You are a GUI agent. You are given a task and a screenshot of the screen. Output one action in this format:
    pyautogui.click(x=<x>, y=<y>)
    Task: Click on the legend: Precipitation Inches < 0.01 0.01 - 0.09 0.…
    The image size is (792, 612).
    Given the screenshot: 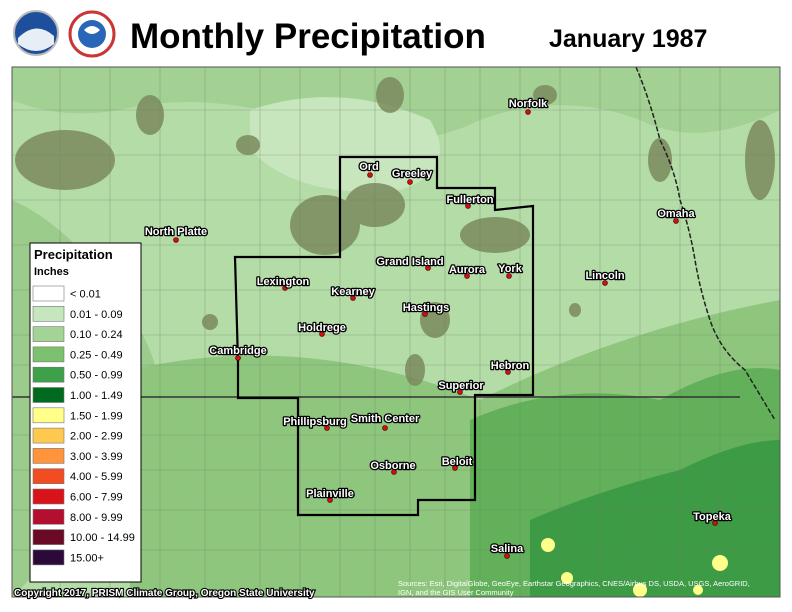 What is the action you would take?
    pyautogui.click(x=85, y=412)
    